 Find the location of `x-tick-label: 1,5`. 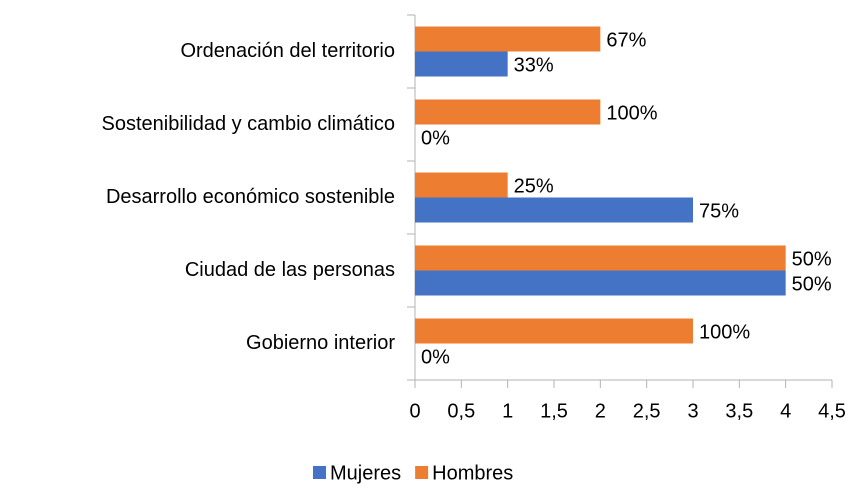

x-tick-label: 1,5 is located at coordinates (554, 411).